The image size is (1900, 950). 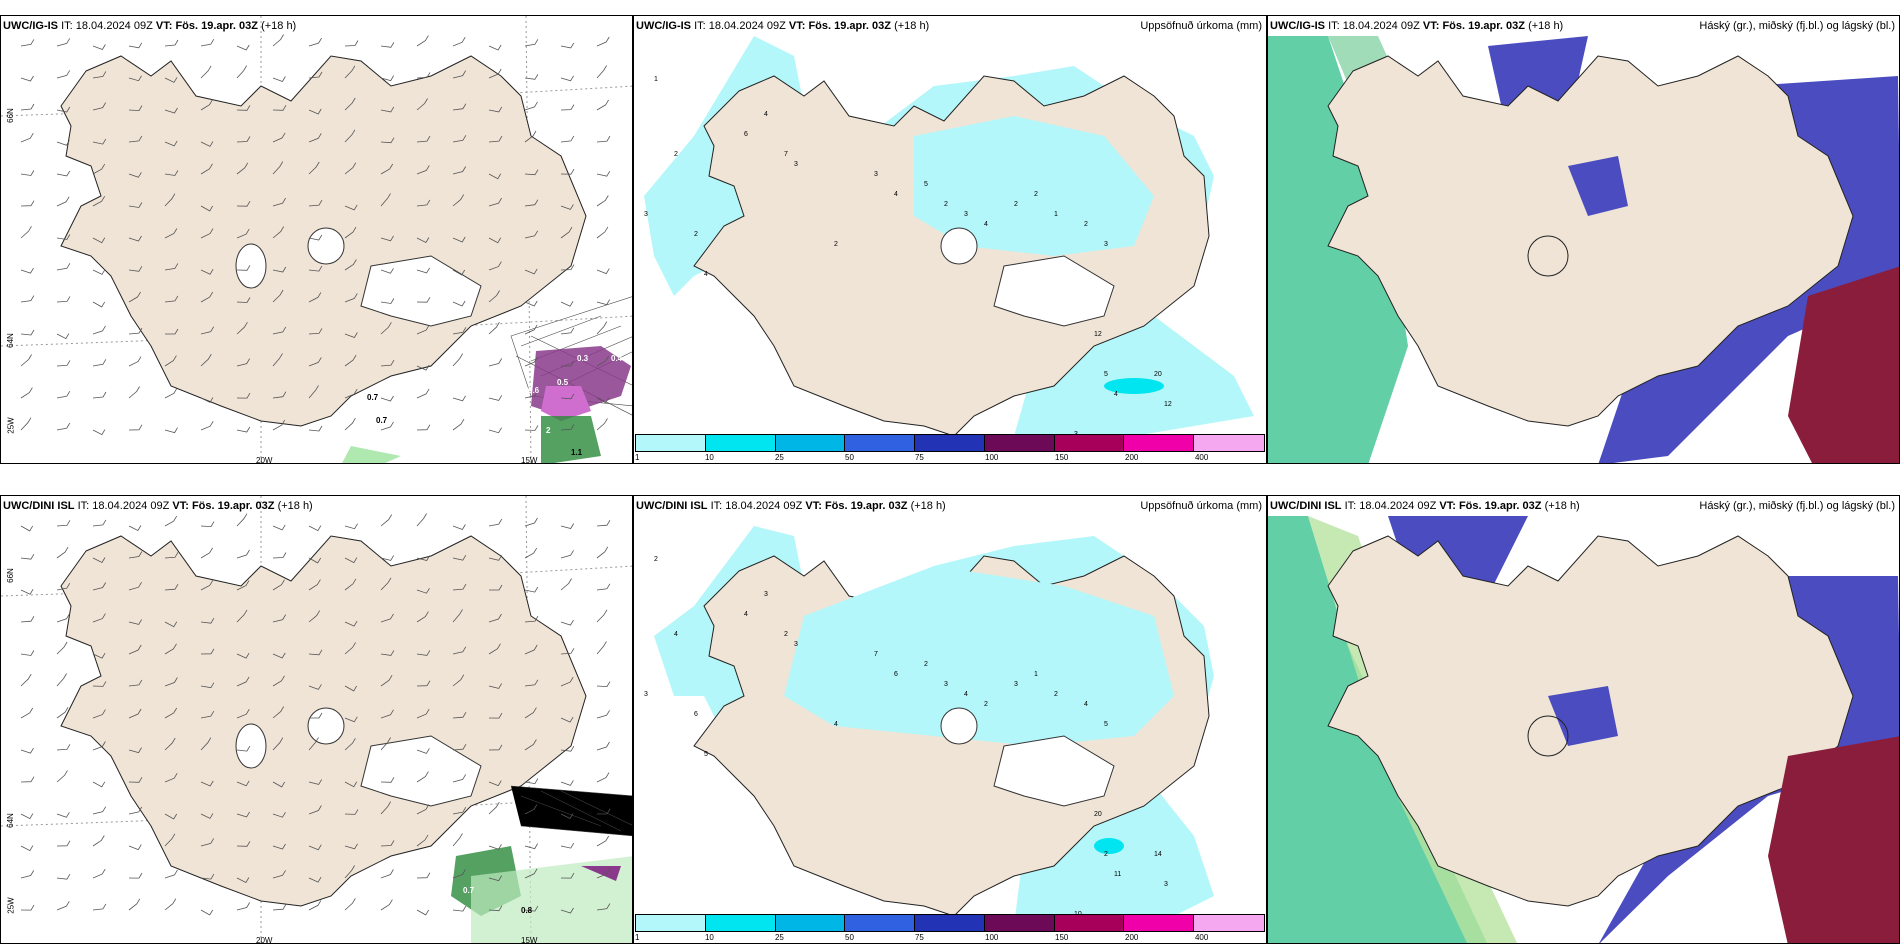 What do you see at coordinates (919, 457) in the screenshot?
I see `colorbar-tick: 75` at bounding box center [919, 457].